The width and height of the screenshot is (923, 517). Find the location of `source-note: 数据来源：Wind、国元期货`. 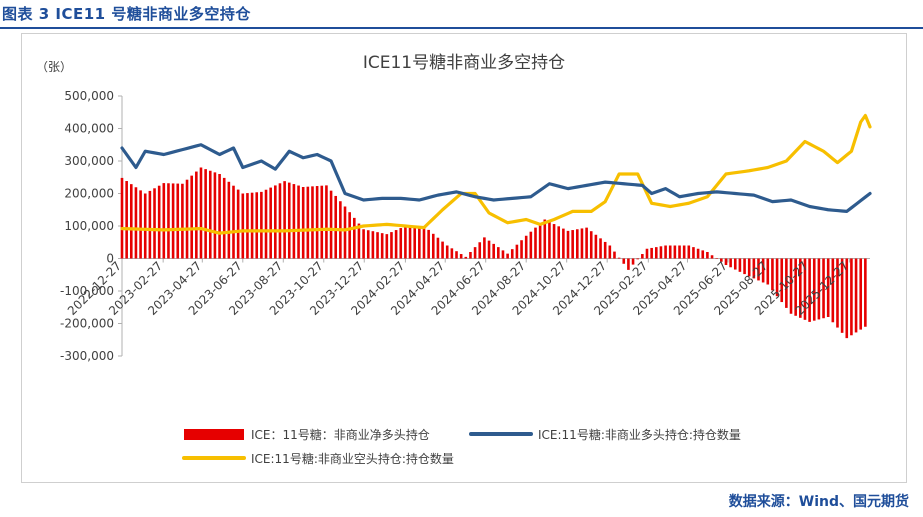

source-note: 数据来源：Wind、国元期货 is located at coordinates (818, 502).